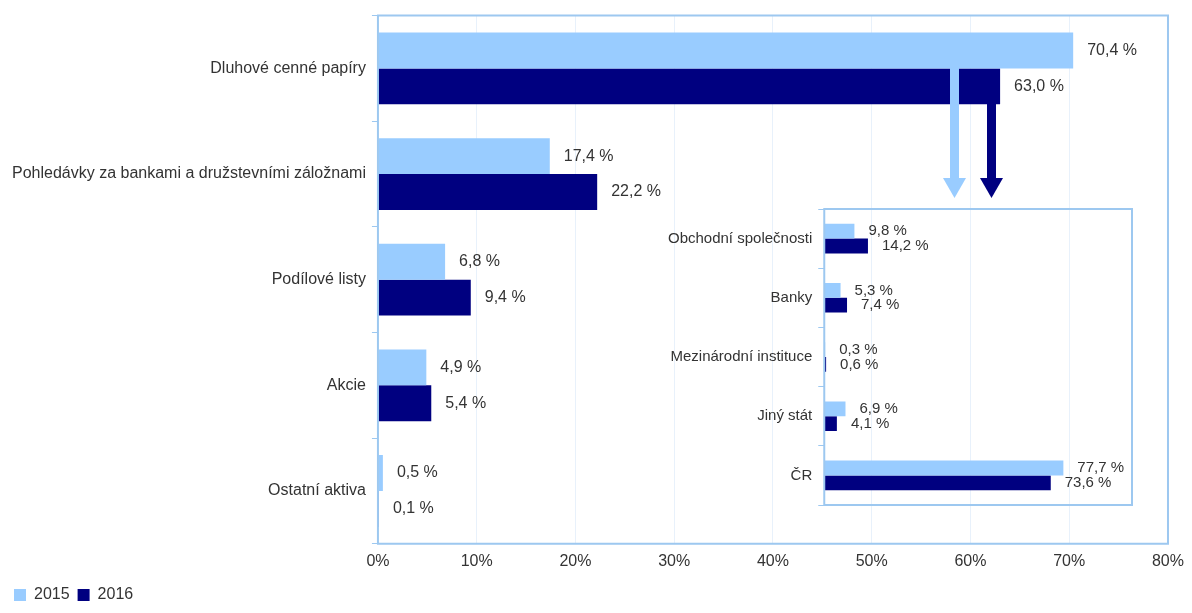 This screenshot has width=1192, height=613. What do you see at coordinates (791, 296) in the screenshot?
I see `y-tick-label: Banky` at bounding box center [791, 296].